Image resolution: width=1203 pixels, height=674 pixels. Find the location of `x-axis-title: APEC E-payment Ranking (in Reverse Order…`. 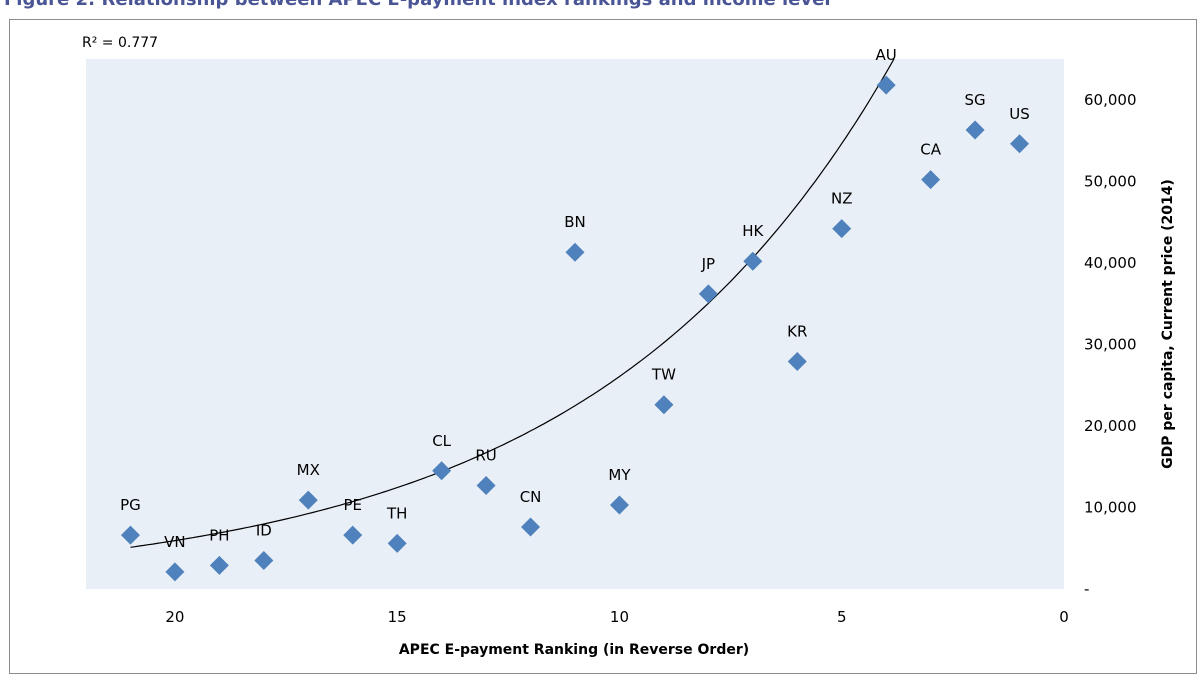

x-axis-title: APEC E-payment Ranking (in Reverse Order… is located at coordinates (574, 650).